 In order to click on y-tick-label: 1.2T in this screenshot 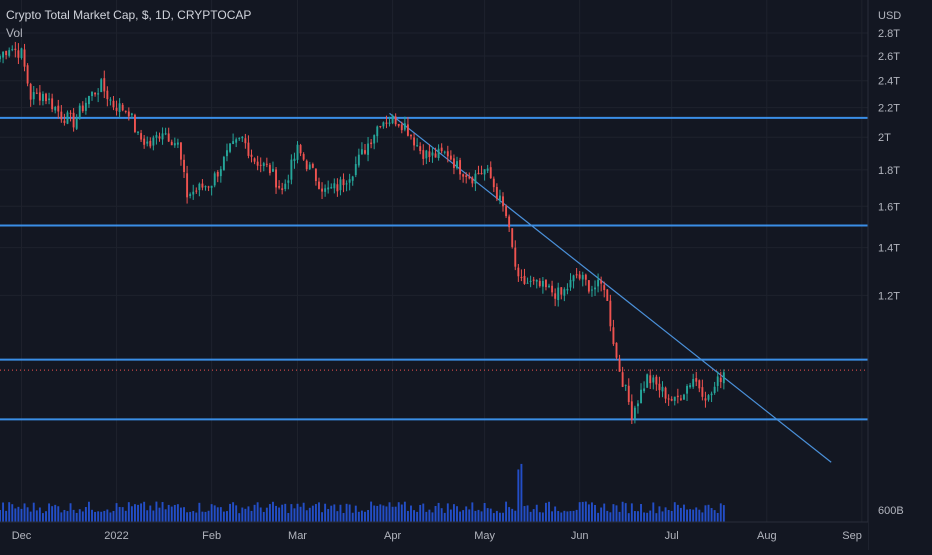, I will do `click(889, 296)`.